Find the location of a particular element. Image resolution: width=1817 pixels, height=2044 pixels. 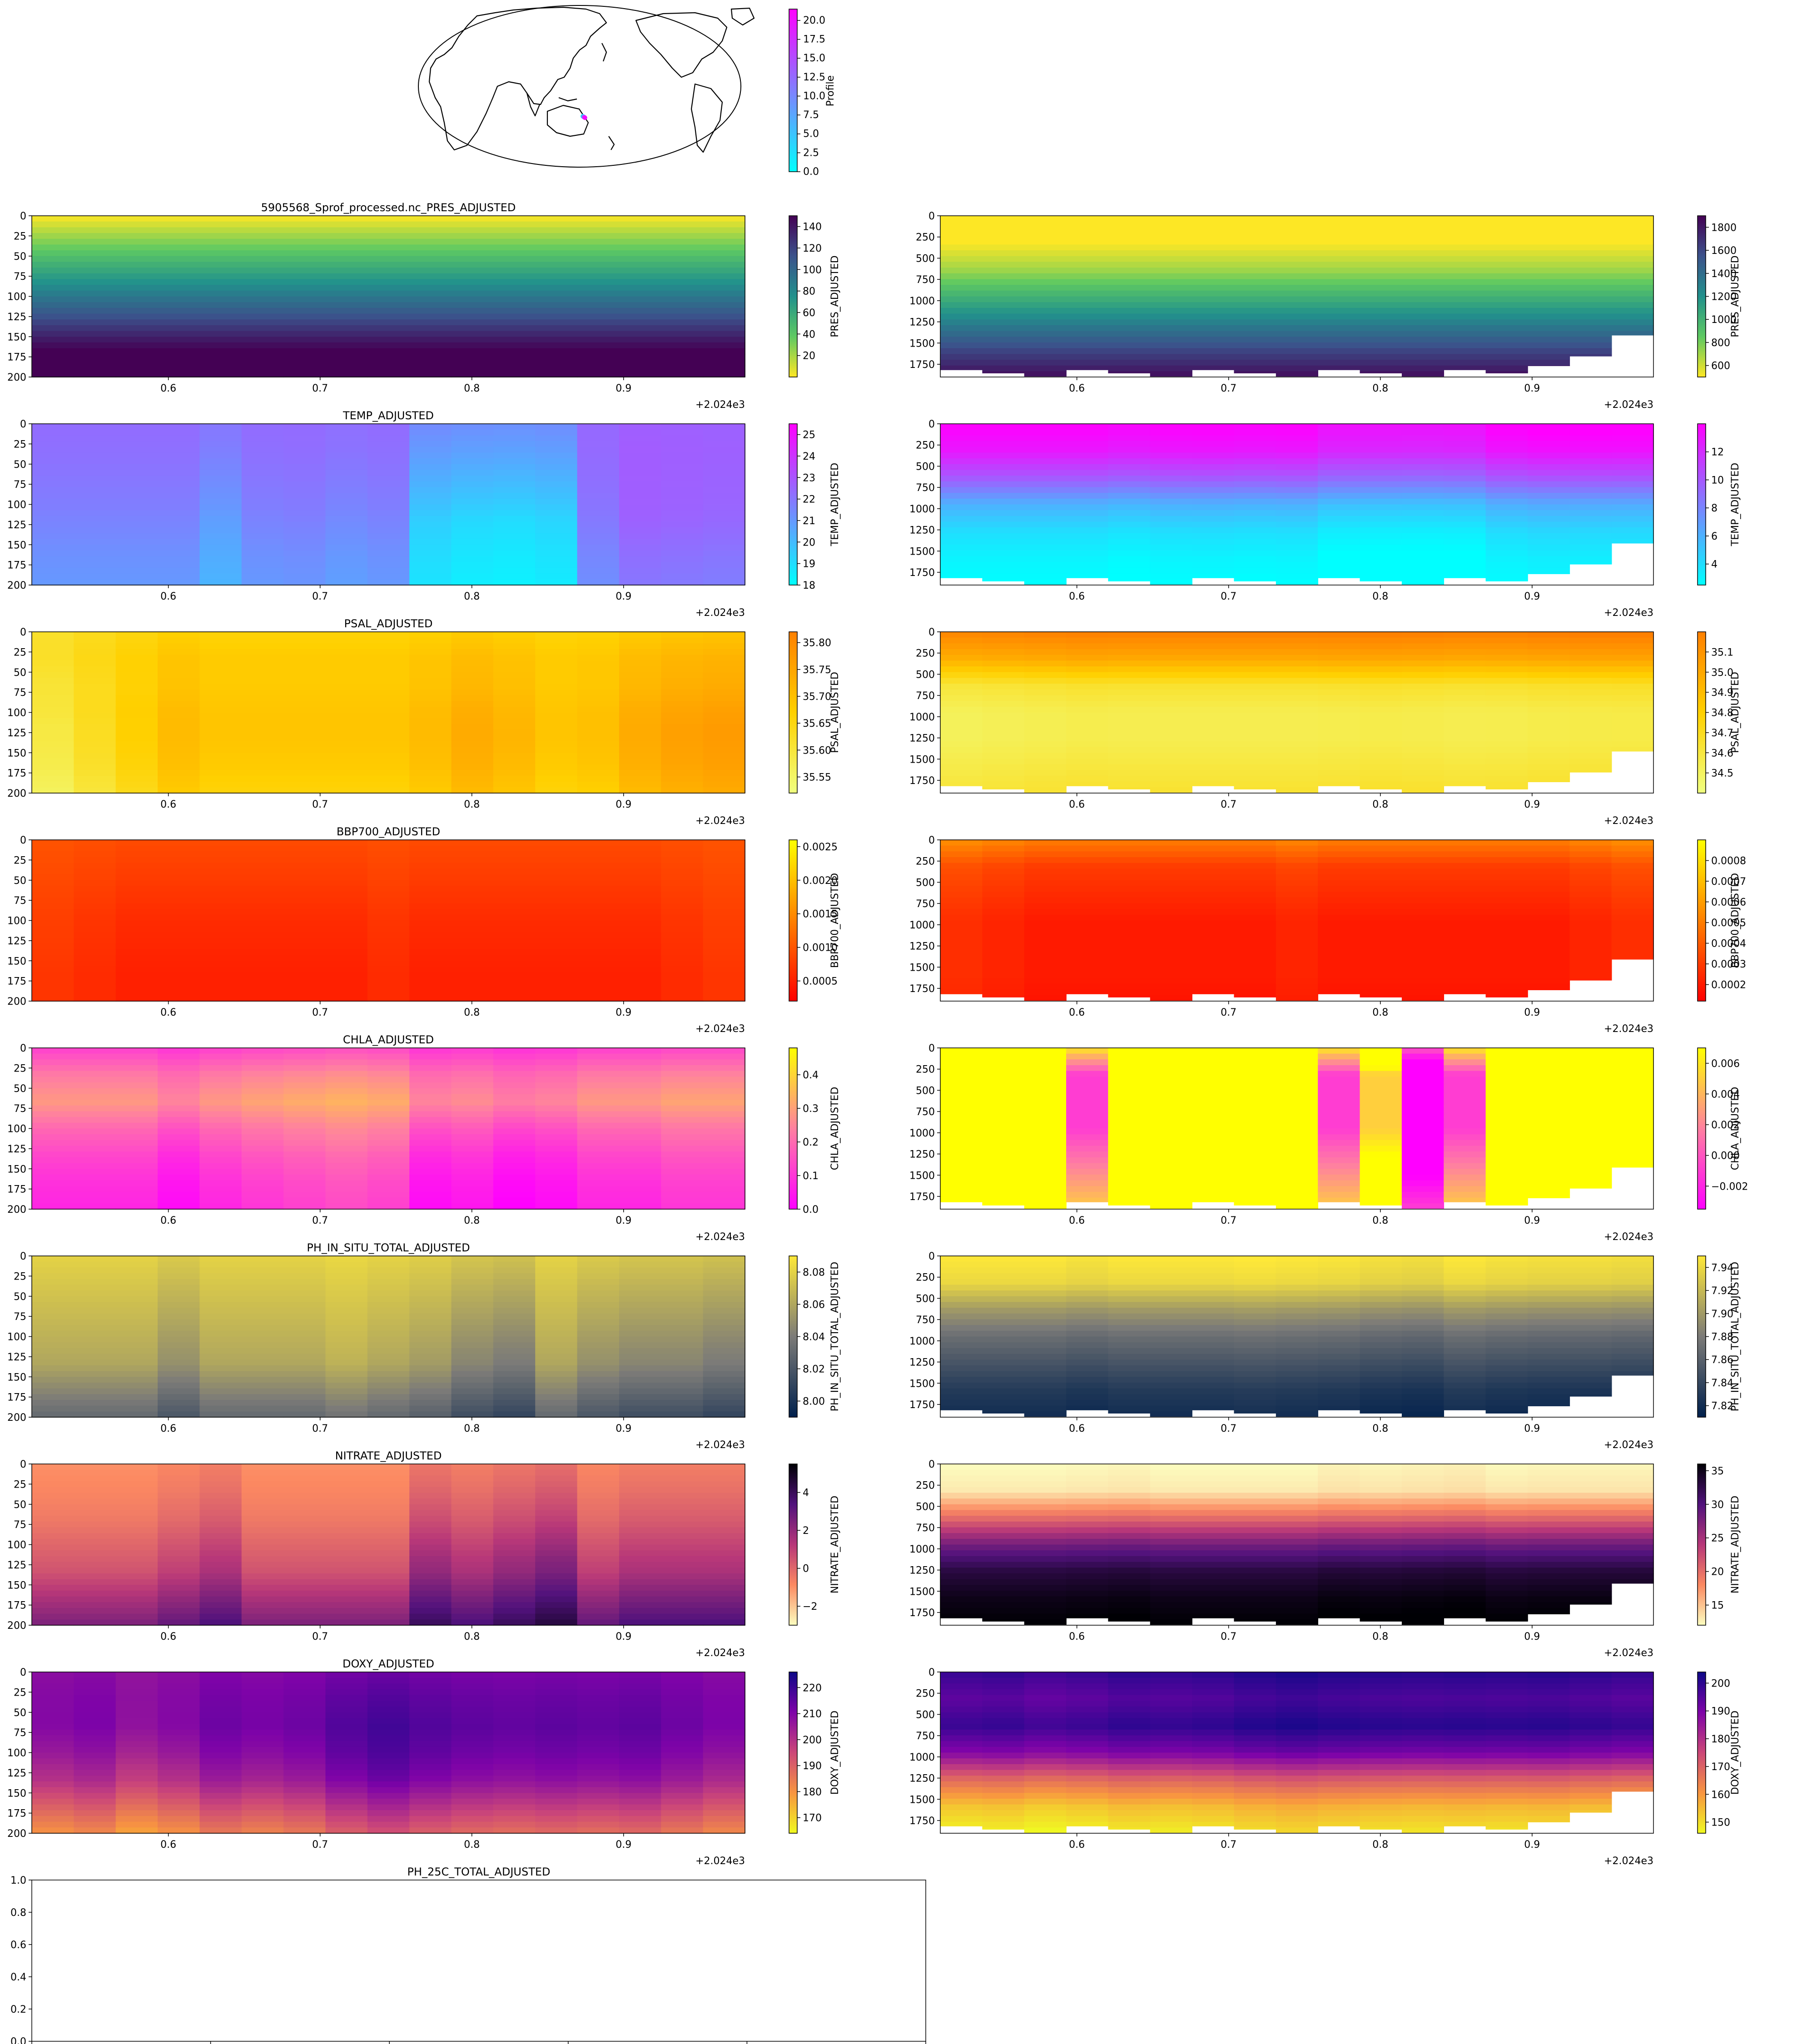

colorbar-label: TEMP_ADJUSTED is located at coordinates (835, 504).